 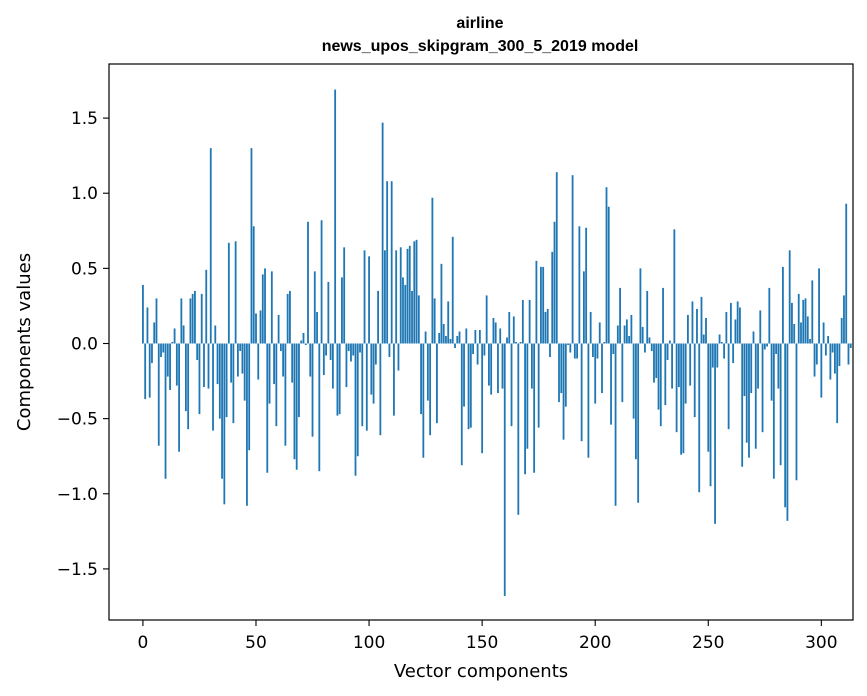 What do you see at coordinates (369, 643) in the screenshot?
I see `x-tick-label-100: 100` at bounding box center [369, 643].